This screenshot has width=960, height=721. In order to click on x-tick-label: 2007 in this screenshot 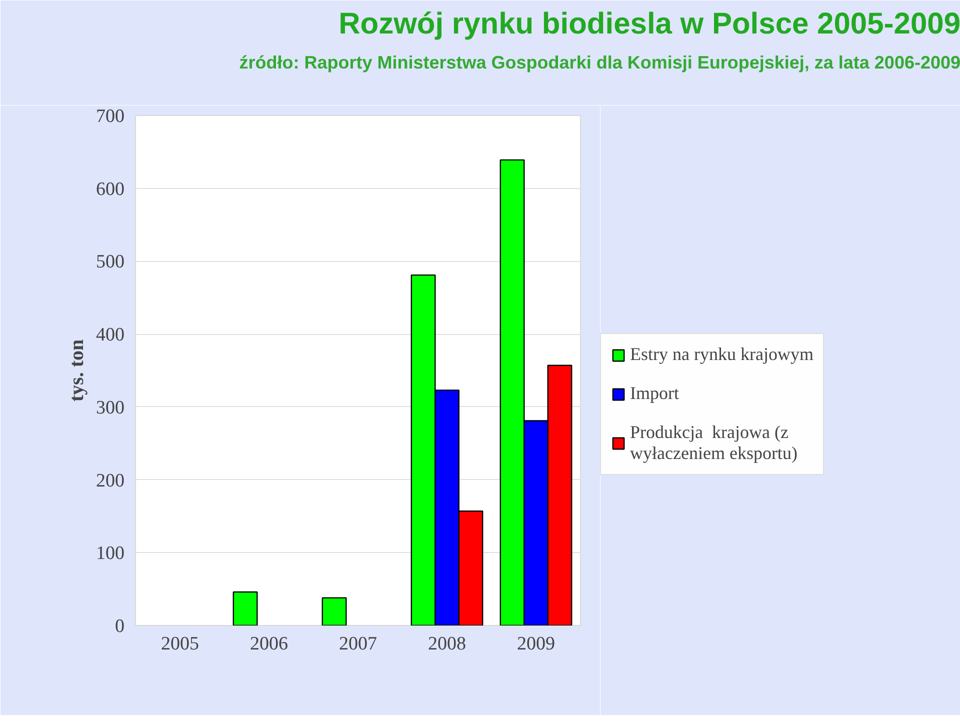, I will do `click(358, 644)`.